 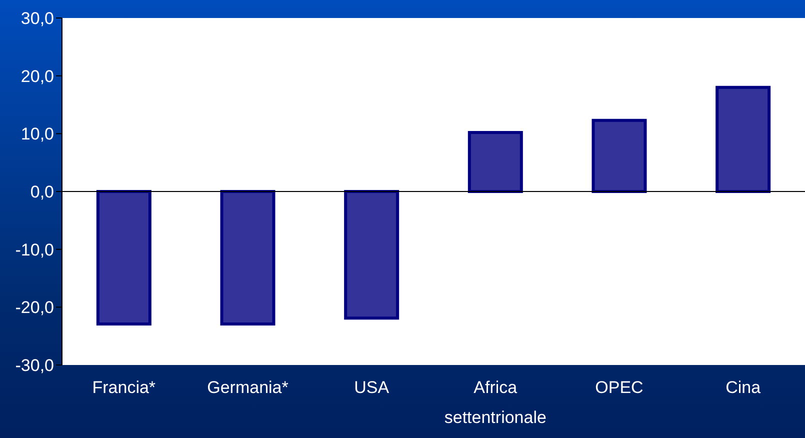 I want to click on y-tick-label: -10,0, so click(x=34, y=250).